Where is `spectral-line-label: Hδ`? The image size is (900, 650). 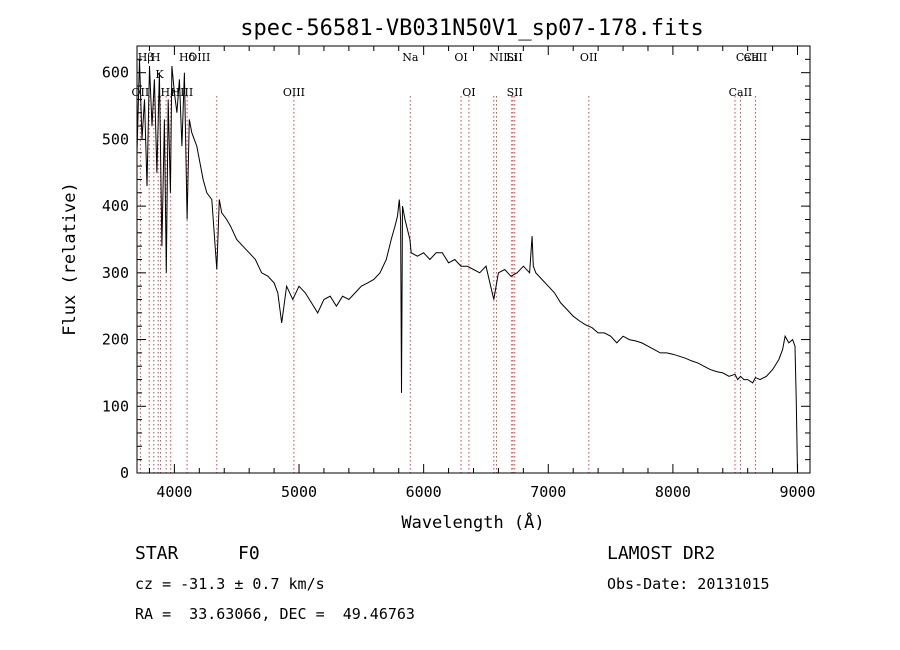 spectral-line-label: Hδ is located at coordinates (187, 57).